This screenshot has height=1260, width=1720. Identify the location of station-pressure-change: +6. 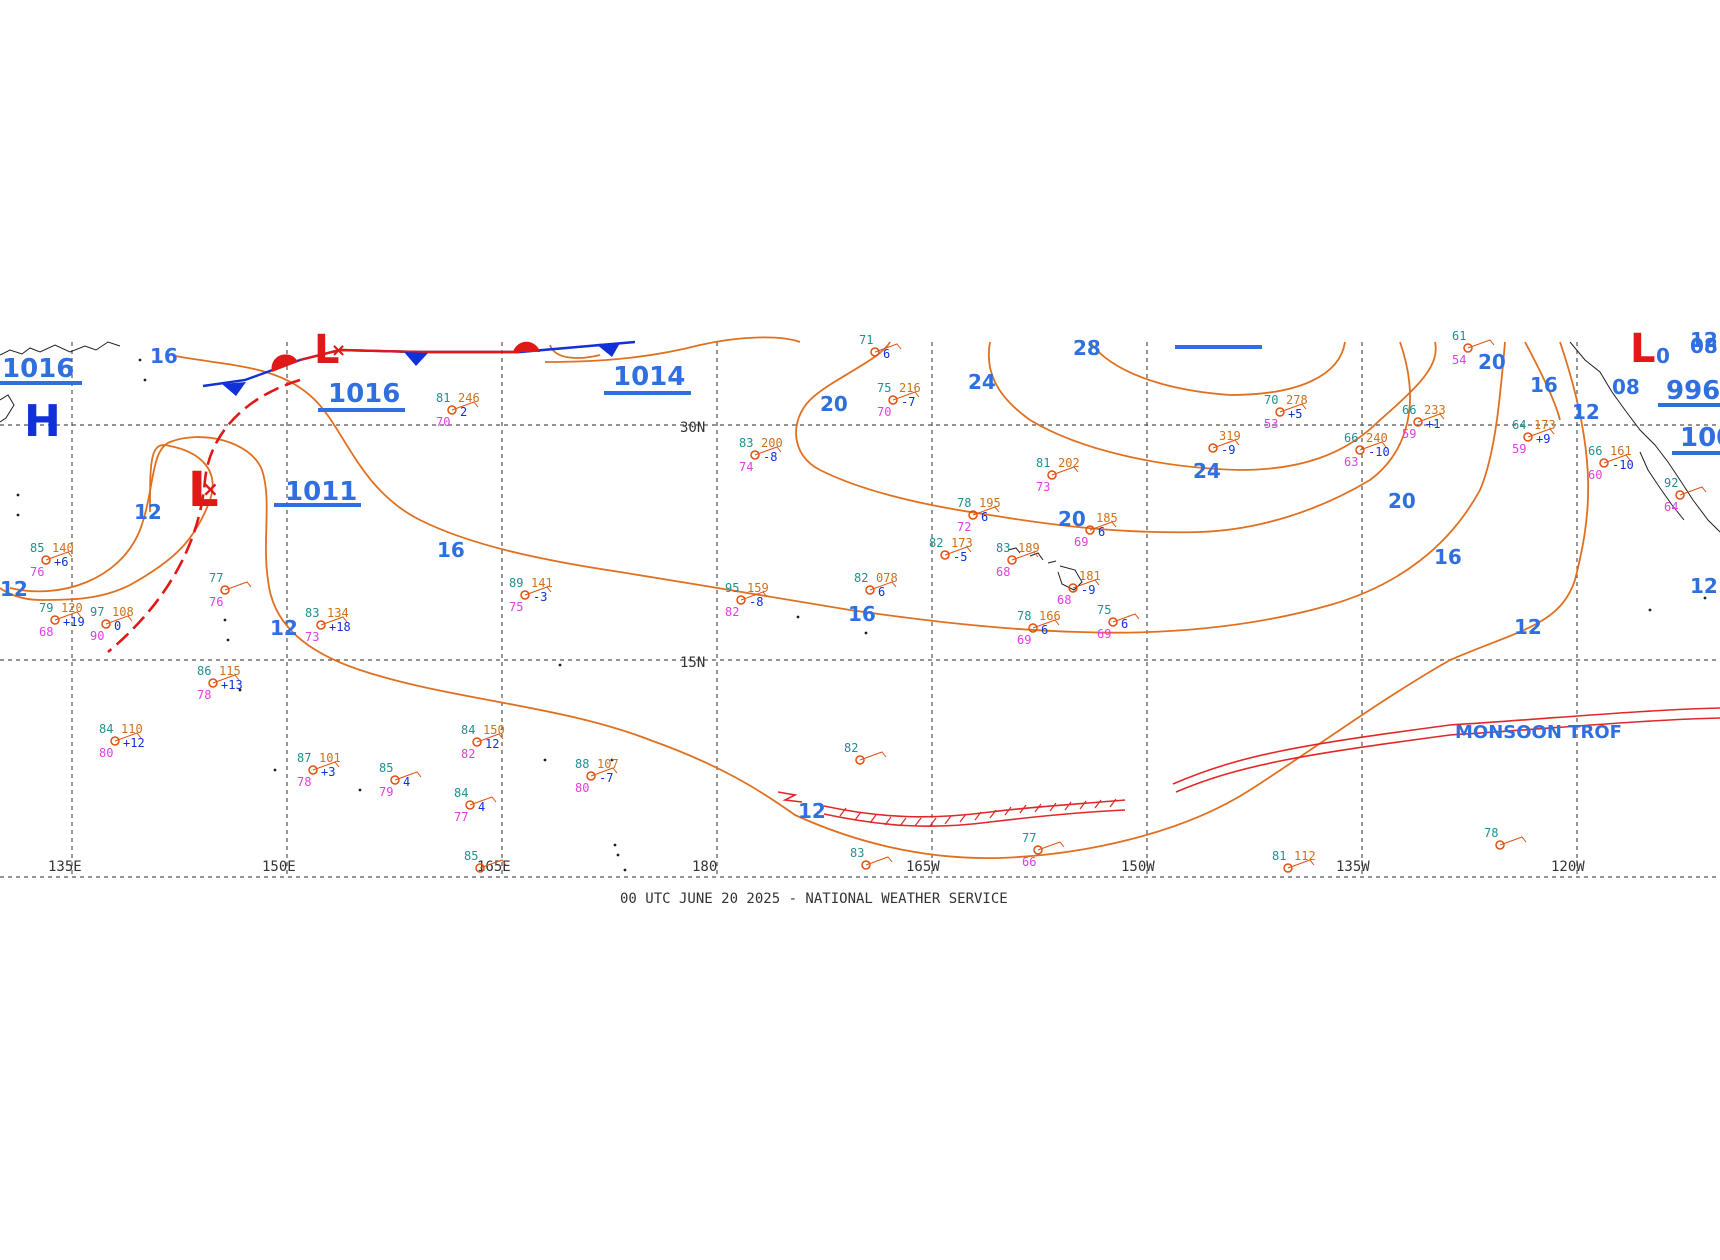
(61, 562).